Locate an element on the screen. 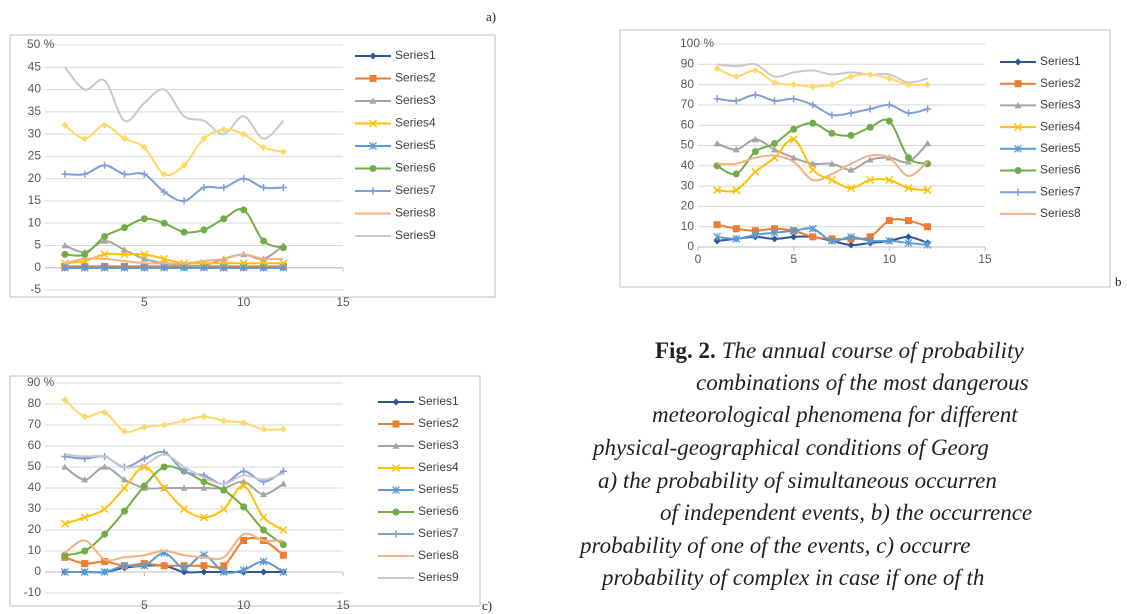 This screenshot has width=1127, height=614. legend-label: Series3 is located at coordinates (1060, 105).